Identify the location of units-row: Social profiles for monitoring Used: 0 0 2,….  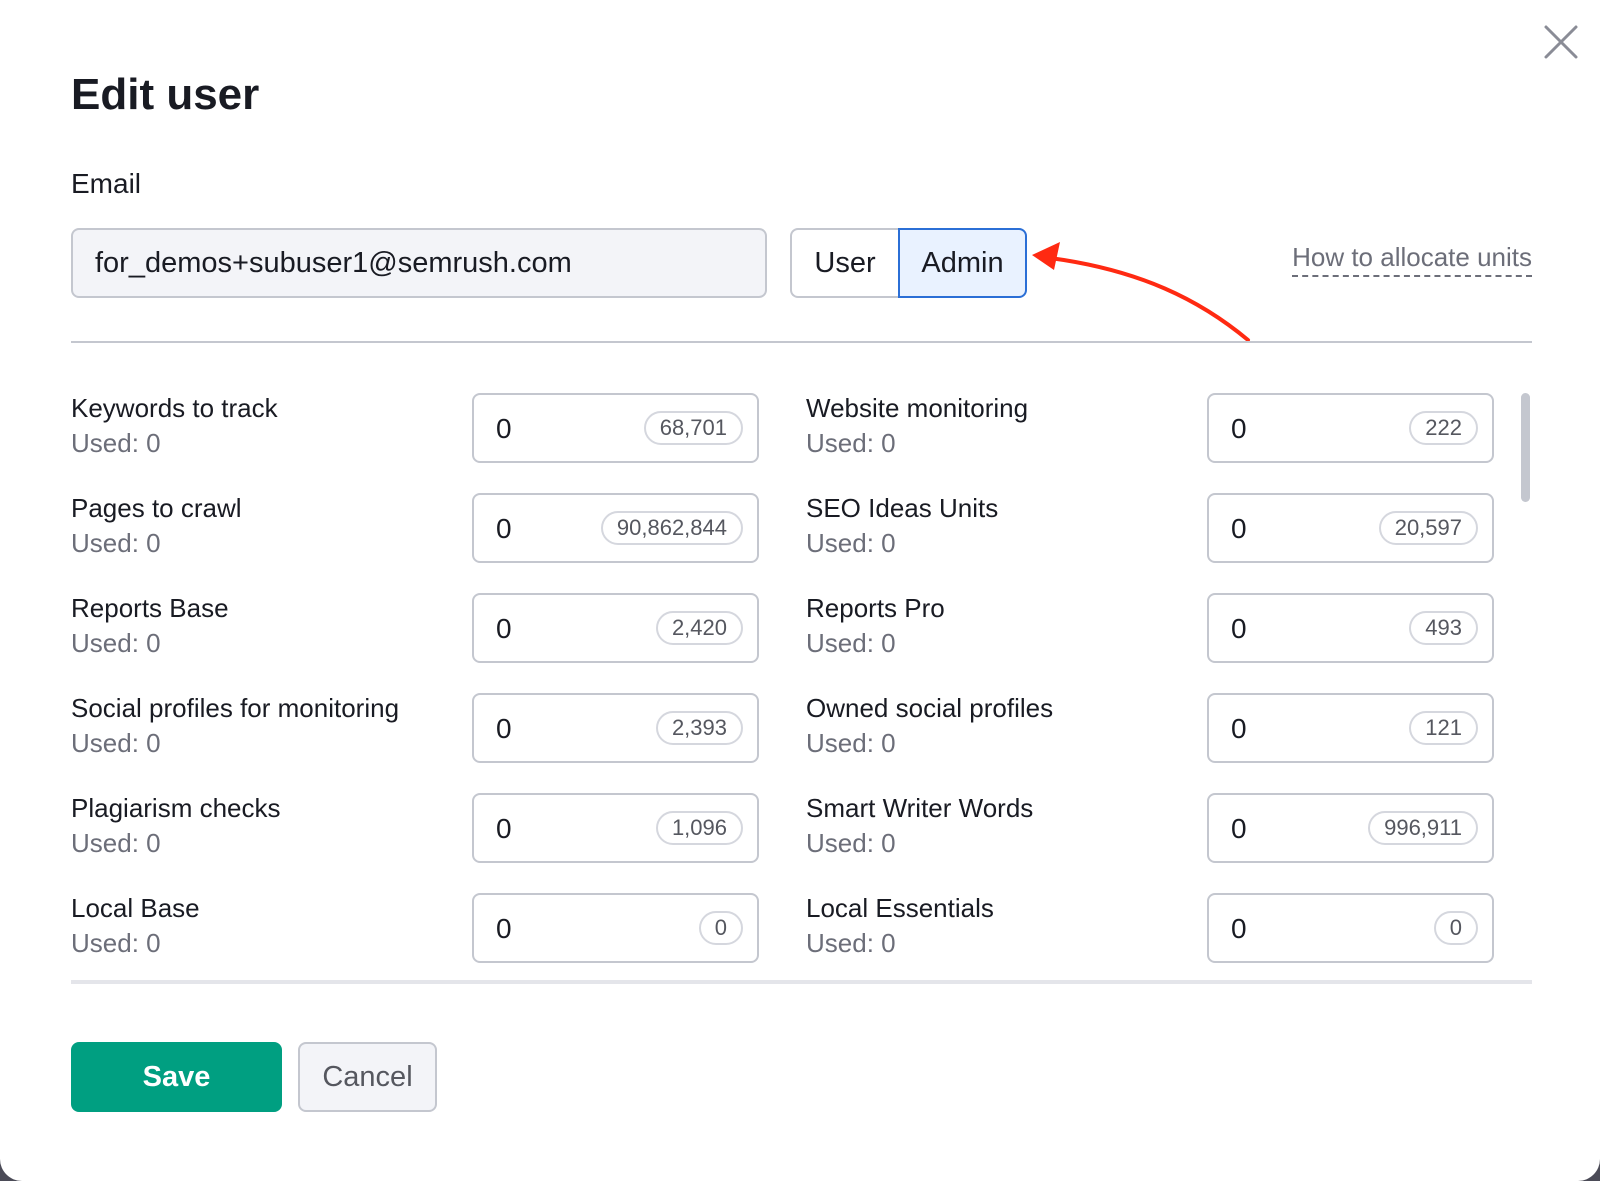
(782, 725).